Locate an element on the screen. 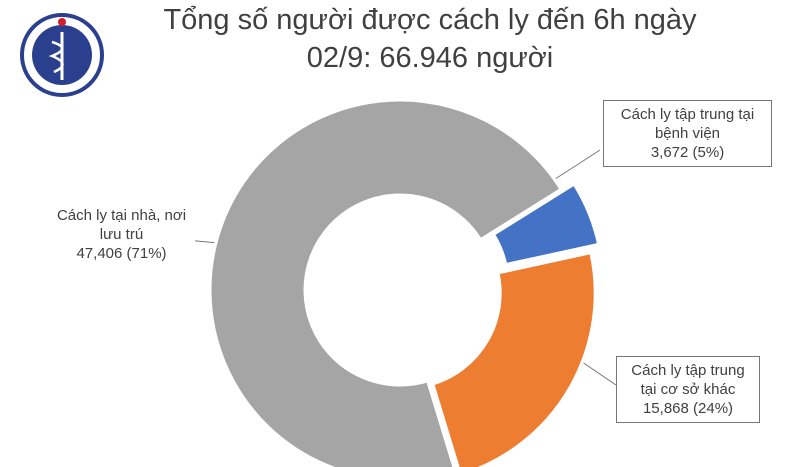  category-label: Cách ly tại nhà, nơi lưu trú is located at coordinates (121, 225).